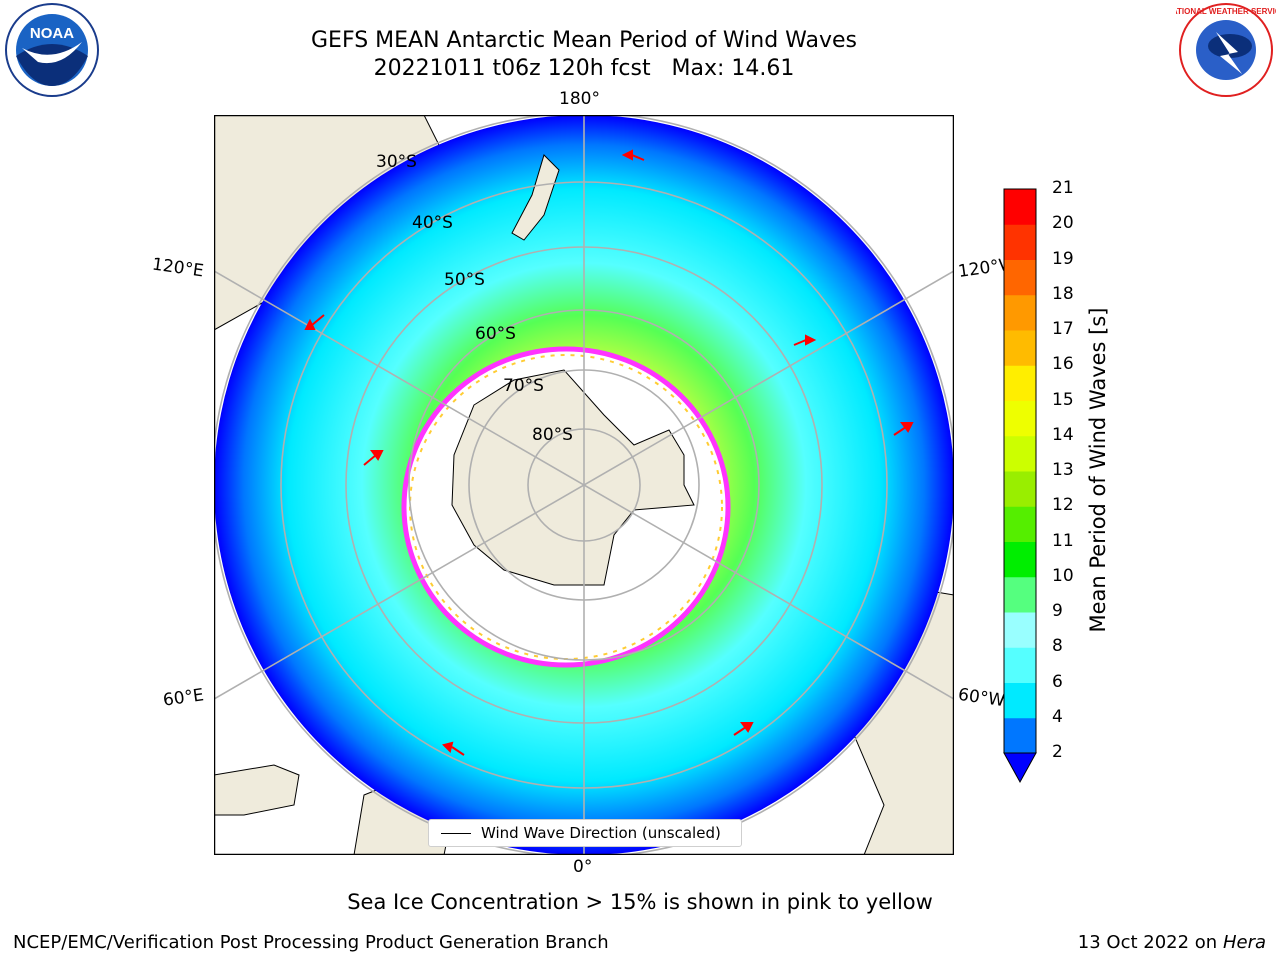 The height and width of the screenshot is (960, 1280). What do you see at coordinates (583, 867) in the screenshot?
I see `lon-label-0: 0°` at bounding box center [583, 867].